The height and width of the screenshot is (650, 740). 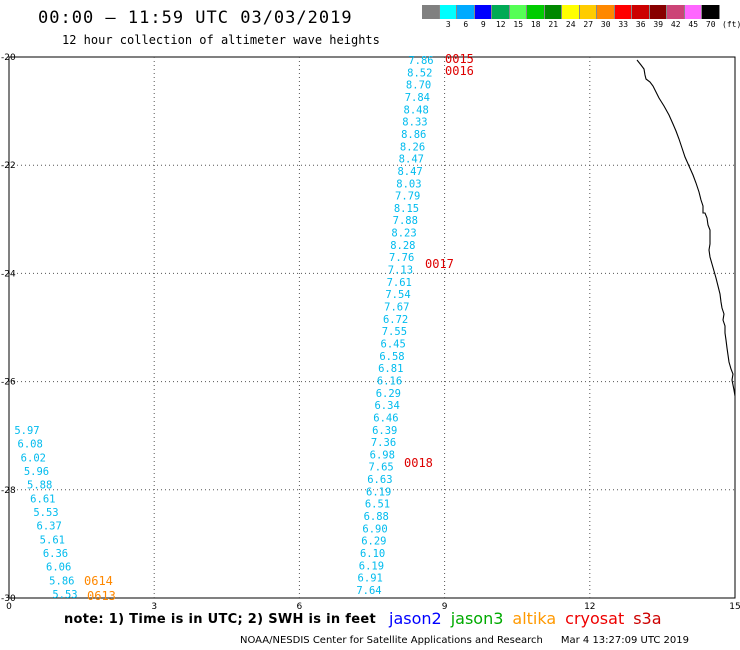 I want to click on swh-value: 7.55, so click(x=394, y=332).